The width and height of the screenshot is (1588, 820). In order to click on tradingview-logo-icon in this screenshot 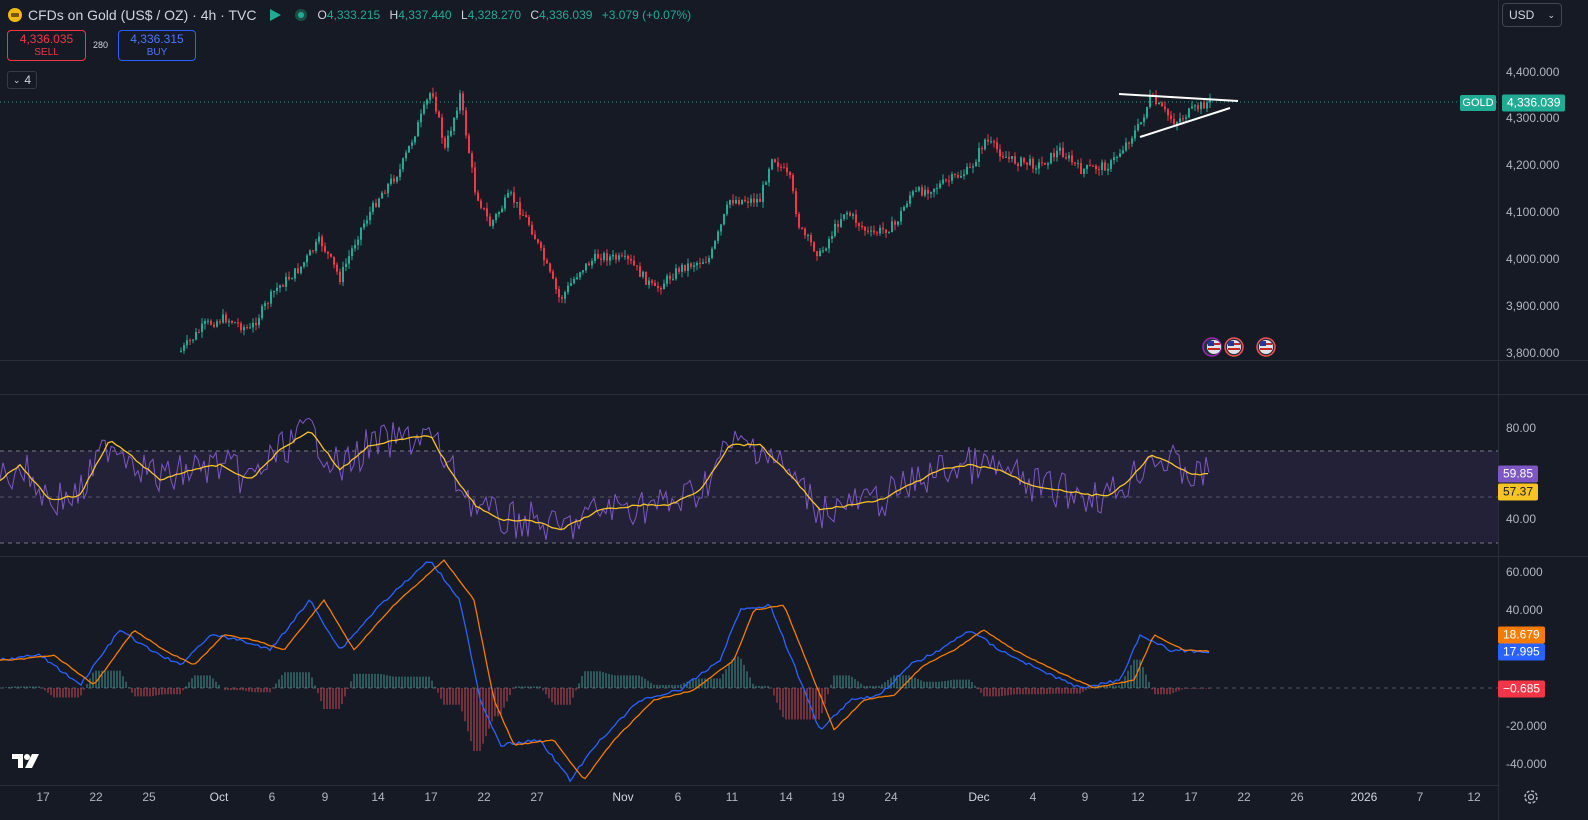, I will do `click(27, 761)`.